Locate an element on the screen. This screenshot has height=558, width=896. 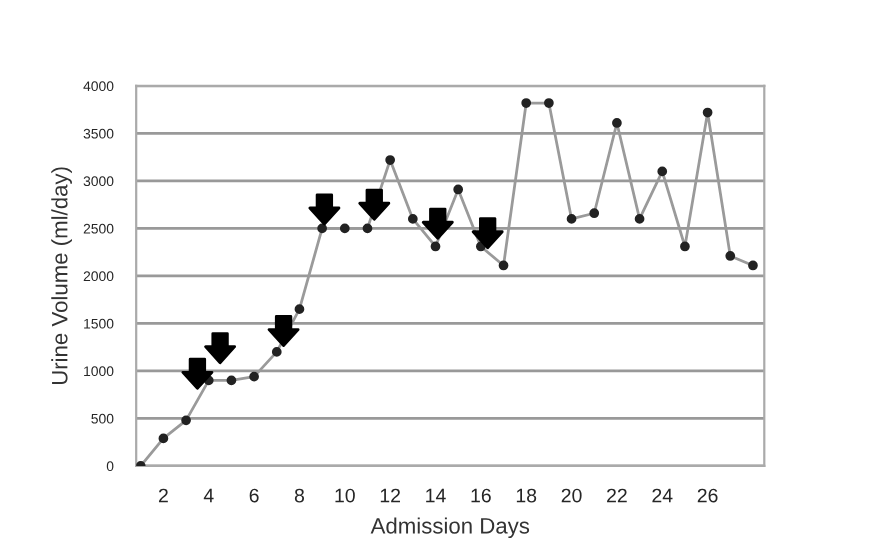
x-tick-label: 2 is located at coordinates (163, 495).